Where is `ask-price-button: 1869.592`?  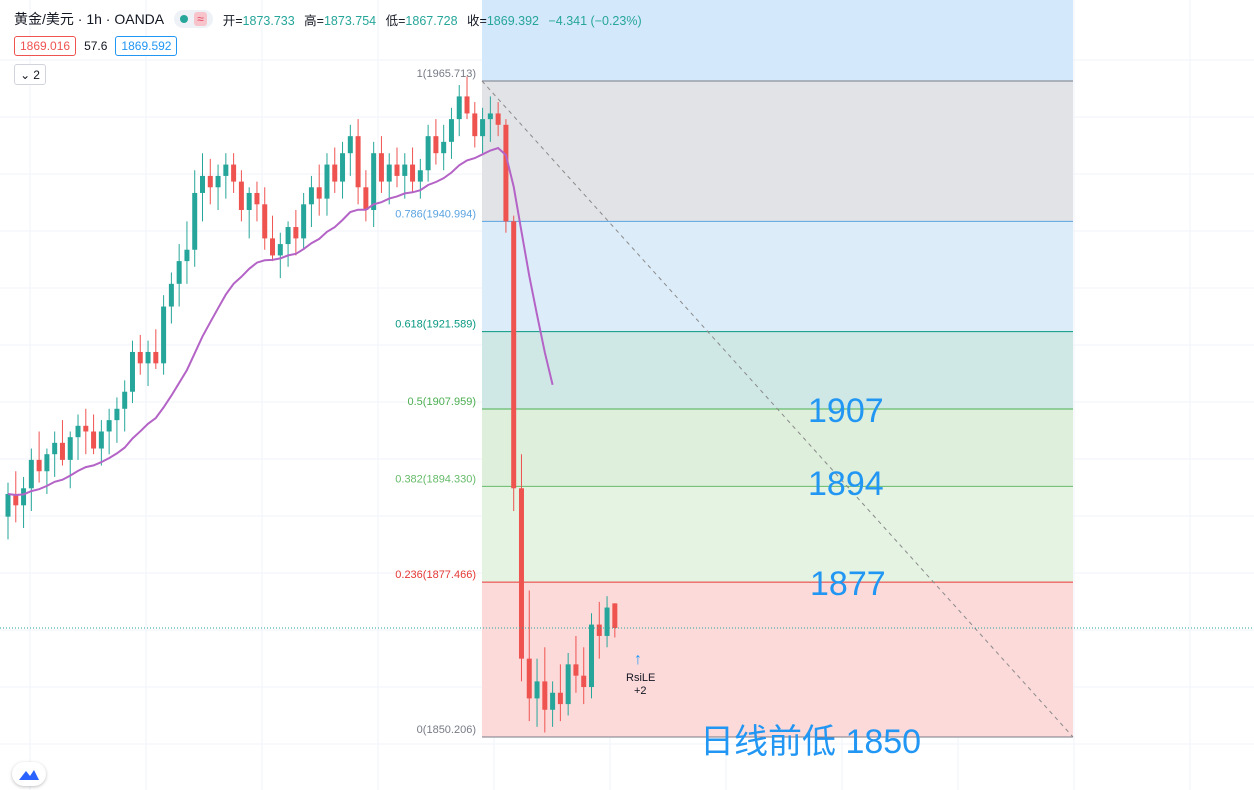
ask-price-button: 1869.592 is located at coordinates (146, 46).